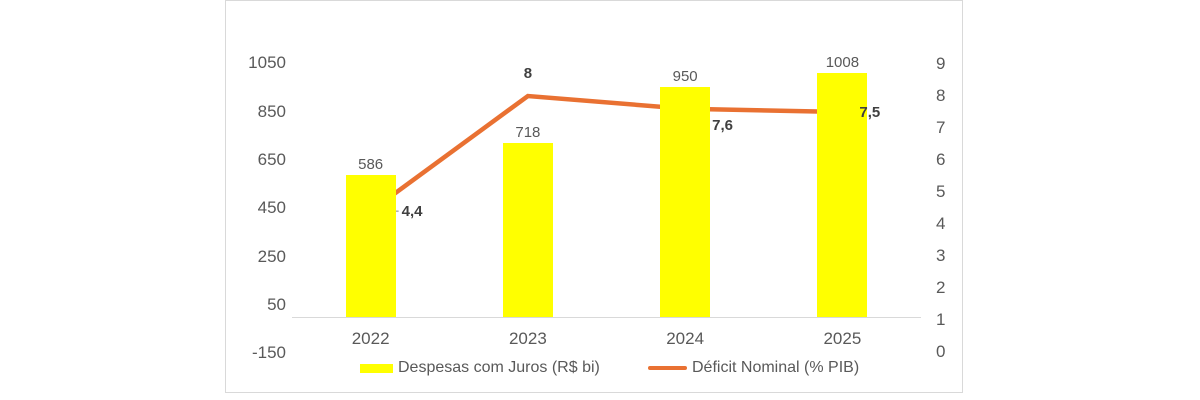  What do you see at coordinates (842, 338) in the screenshot?
I see `category-label: 2025` at bounding box center [842, 338].